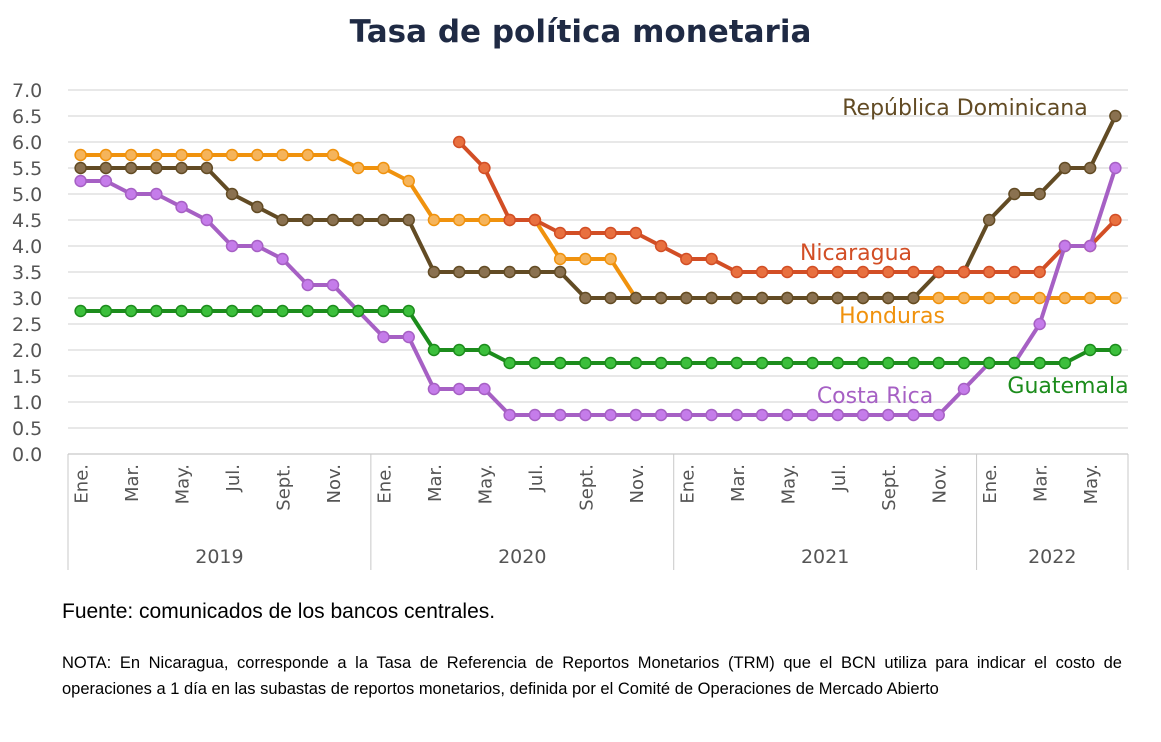 The image size is (1161, 742). Describe the element at coordinates (27, 221) in the screenshot. I see `y-tick-label: 4.5` at that location.